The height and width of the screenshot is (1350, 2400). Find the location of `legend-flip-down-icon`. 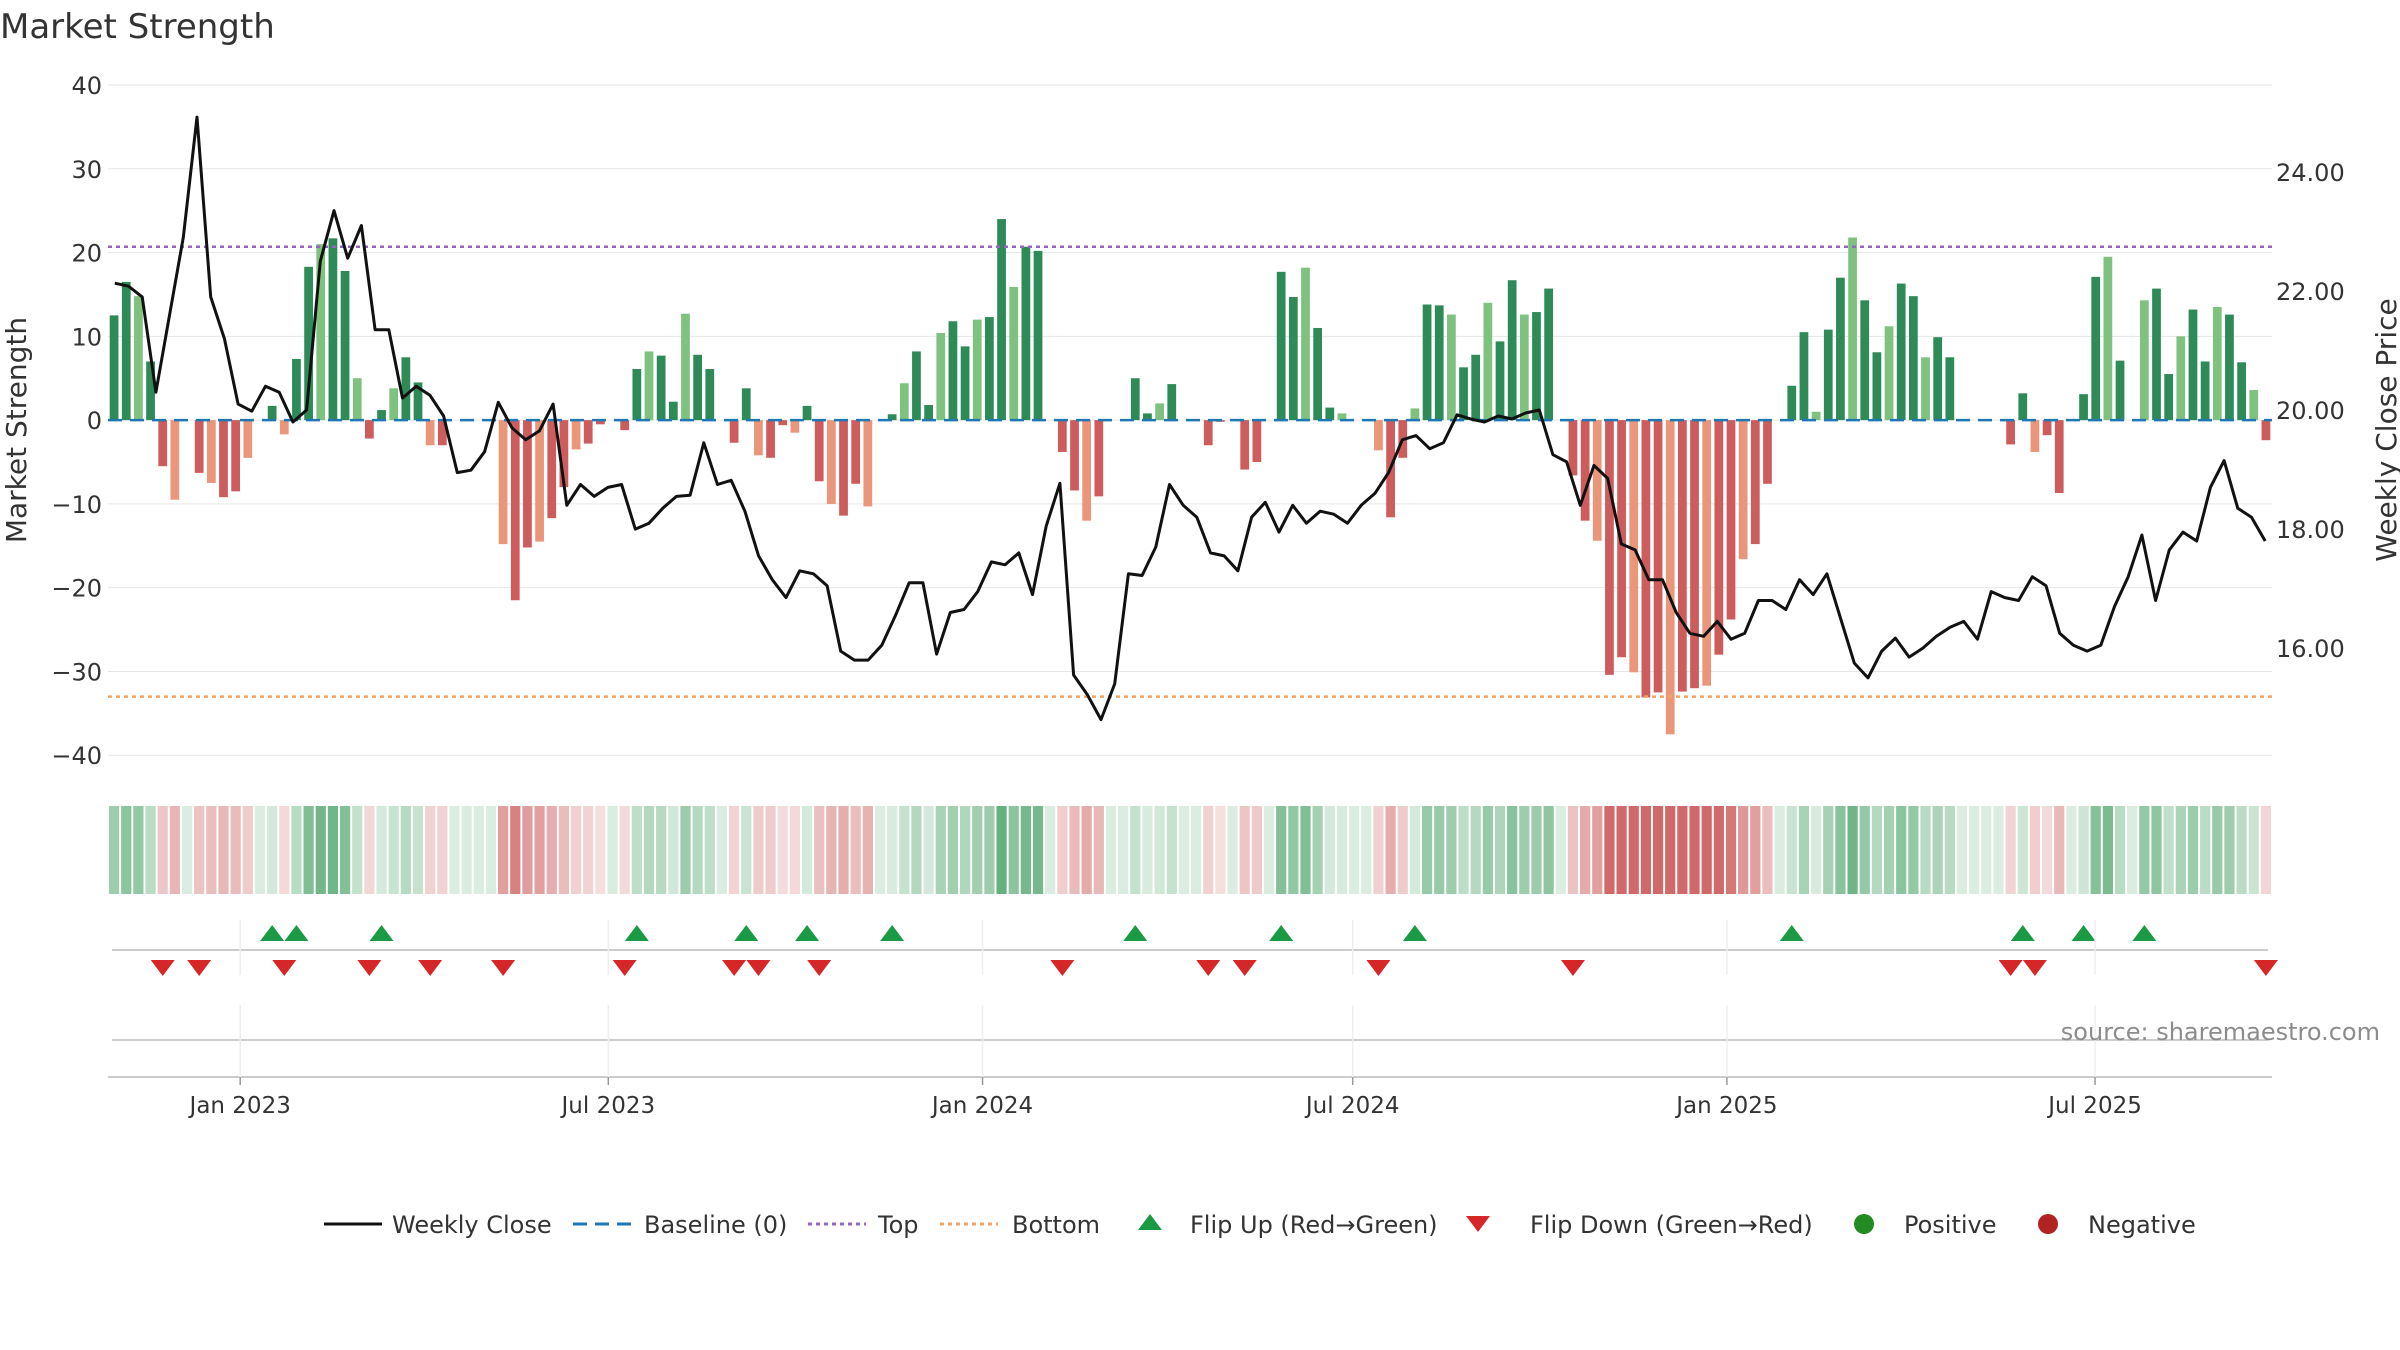

legend-flip-down-icon is located at coordinates (1478, 1224).